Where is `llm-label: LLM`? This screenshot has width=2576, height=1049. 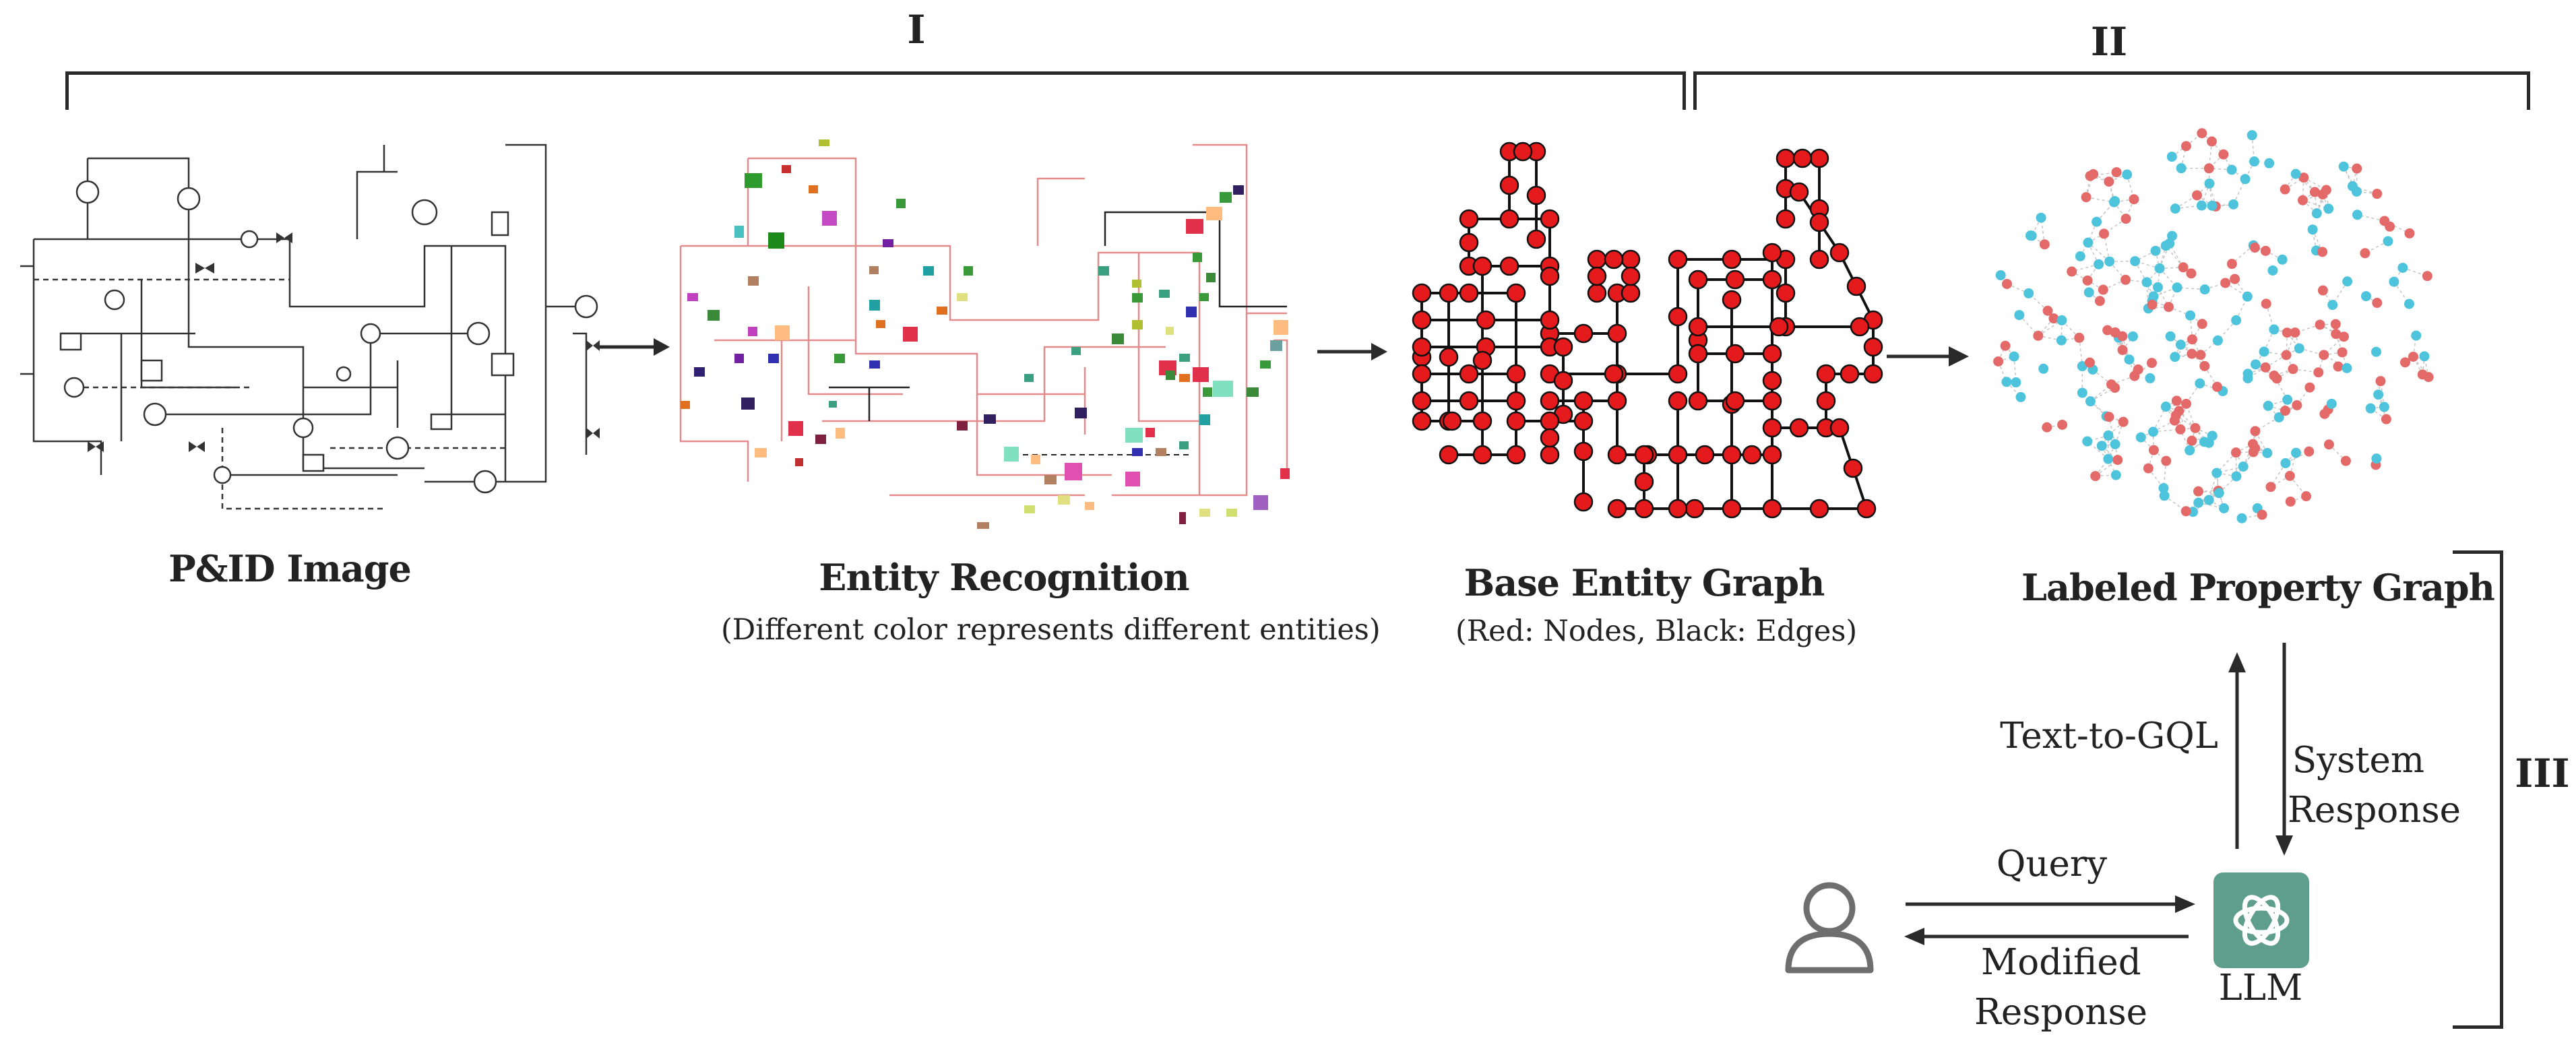 llm-label: LLM is located at coordinates (2260, 988).